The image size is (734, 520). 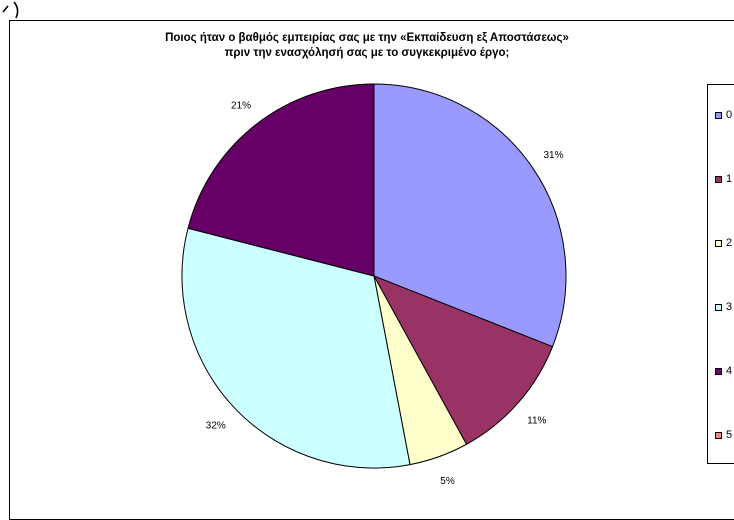 What do you see at coordinates (241, 106) in the screenshot?
I see `data-label-4: 21%` at bounding box center [241, 106].